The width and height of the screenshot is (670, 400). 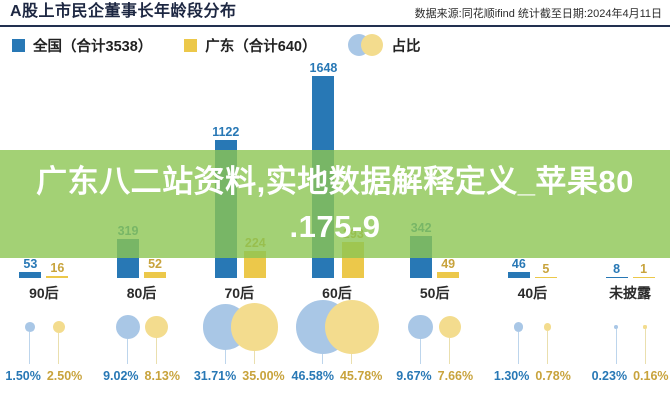 What do you see at coordinates (511, 376) in the screenshot?
I see `pct-national: 1.30%` at bounding box center [511, 376].